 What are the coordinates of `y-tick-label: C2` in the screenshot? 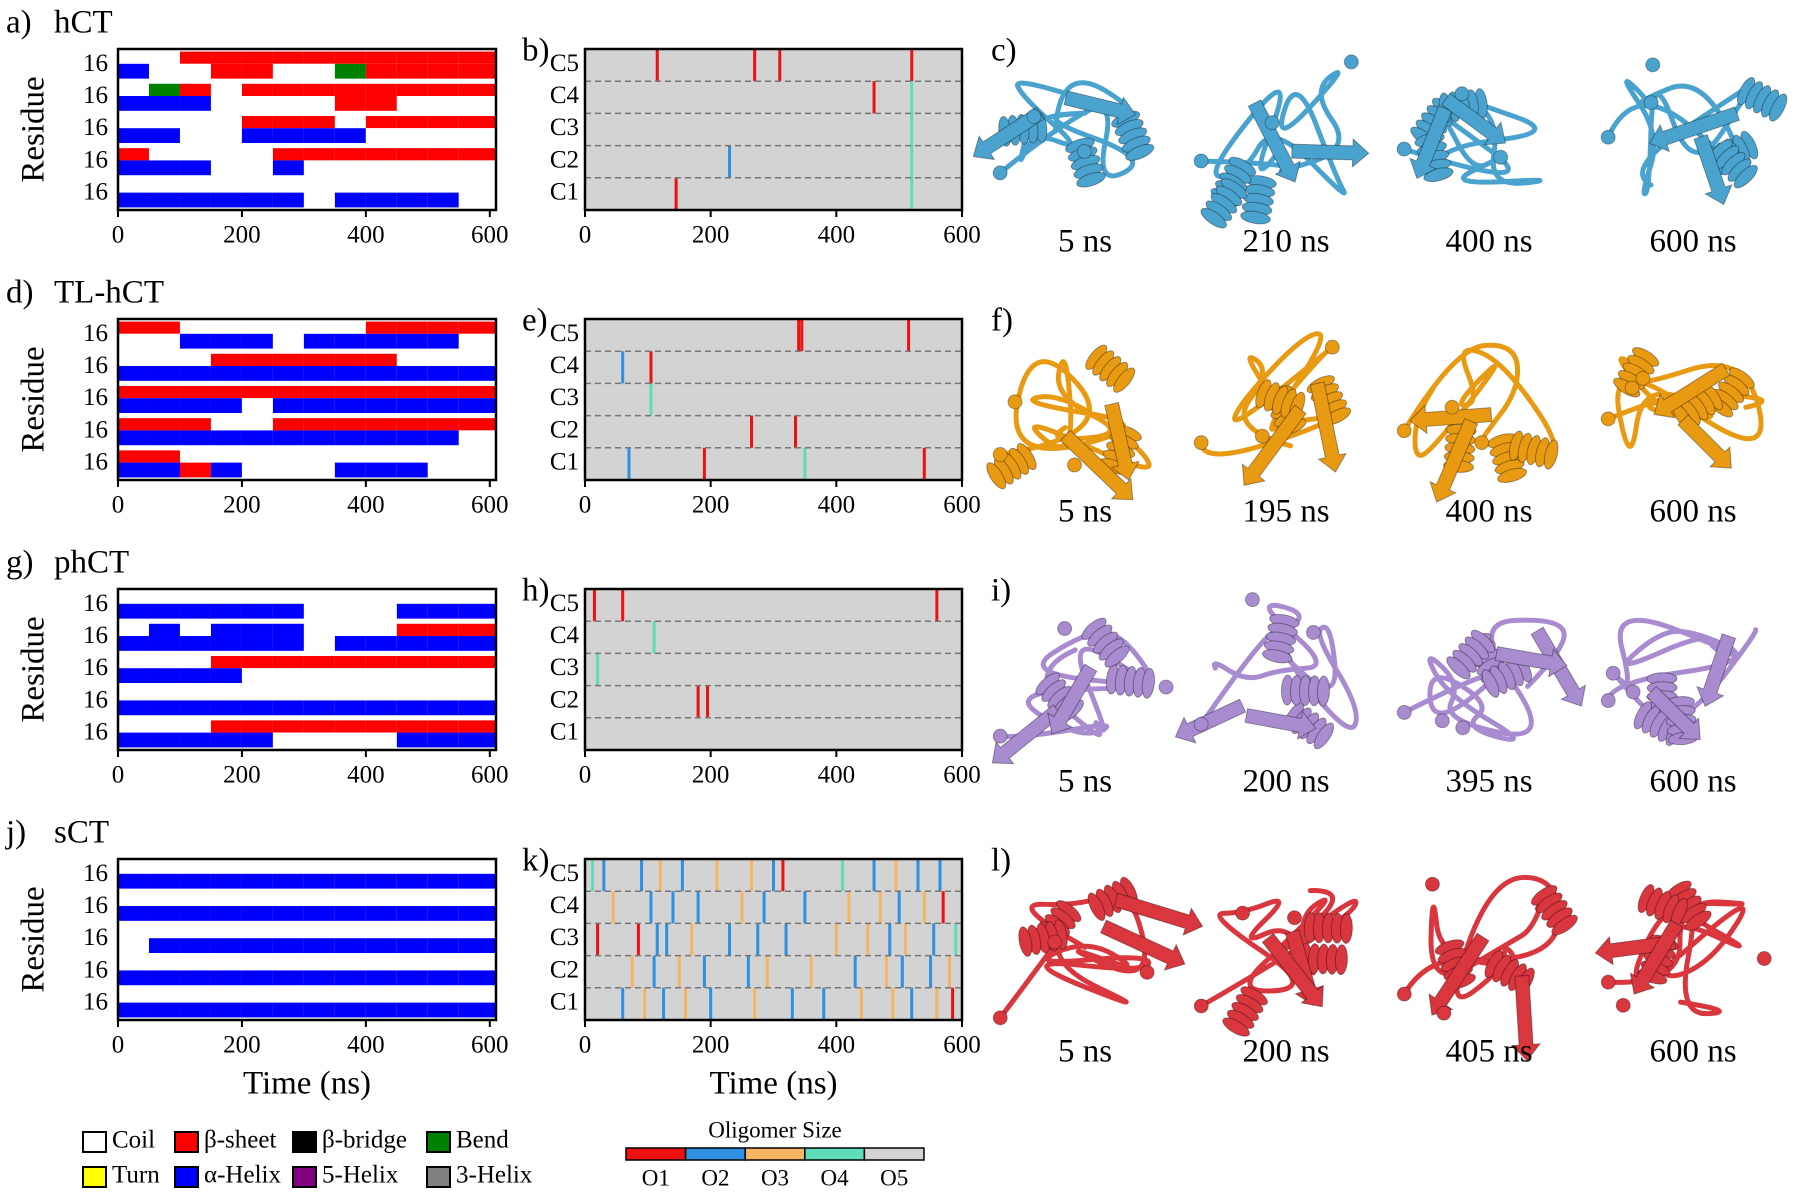 It's located at (564, 969).